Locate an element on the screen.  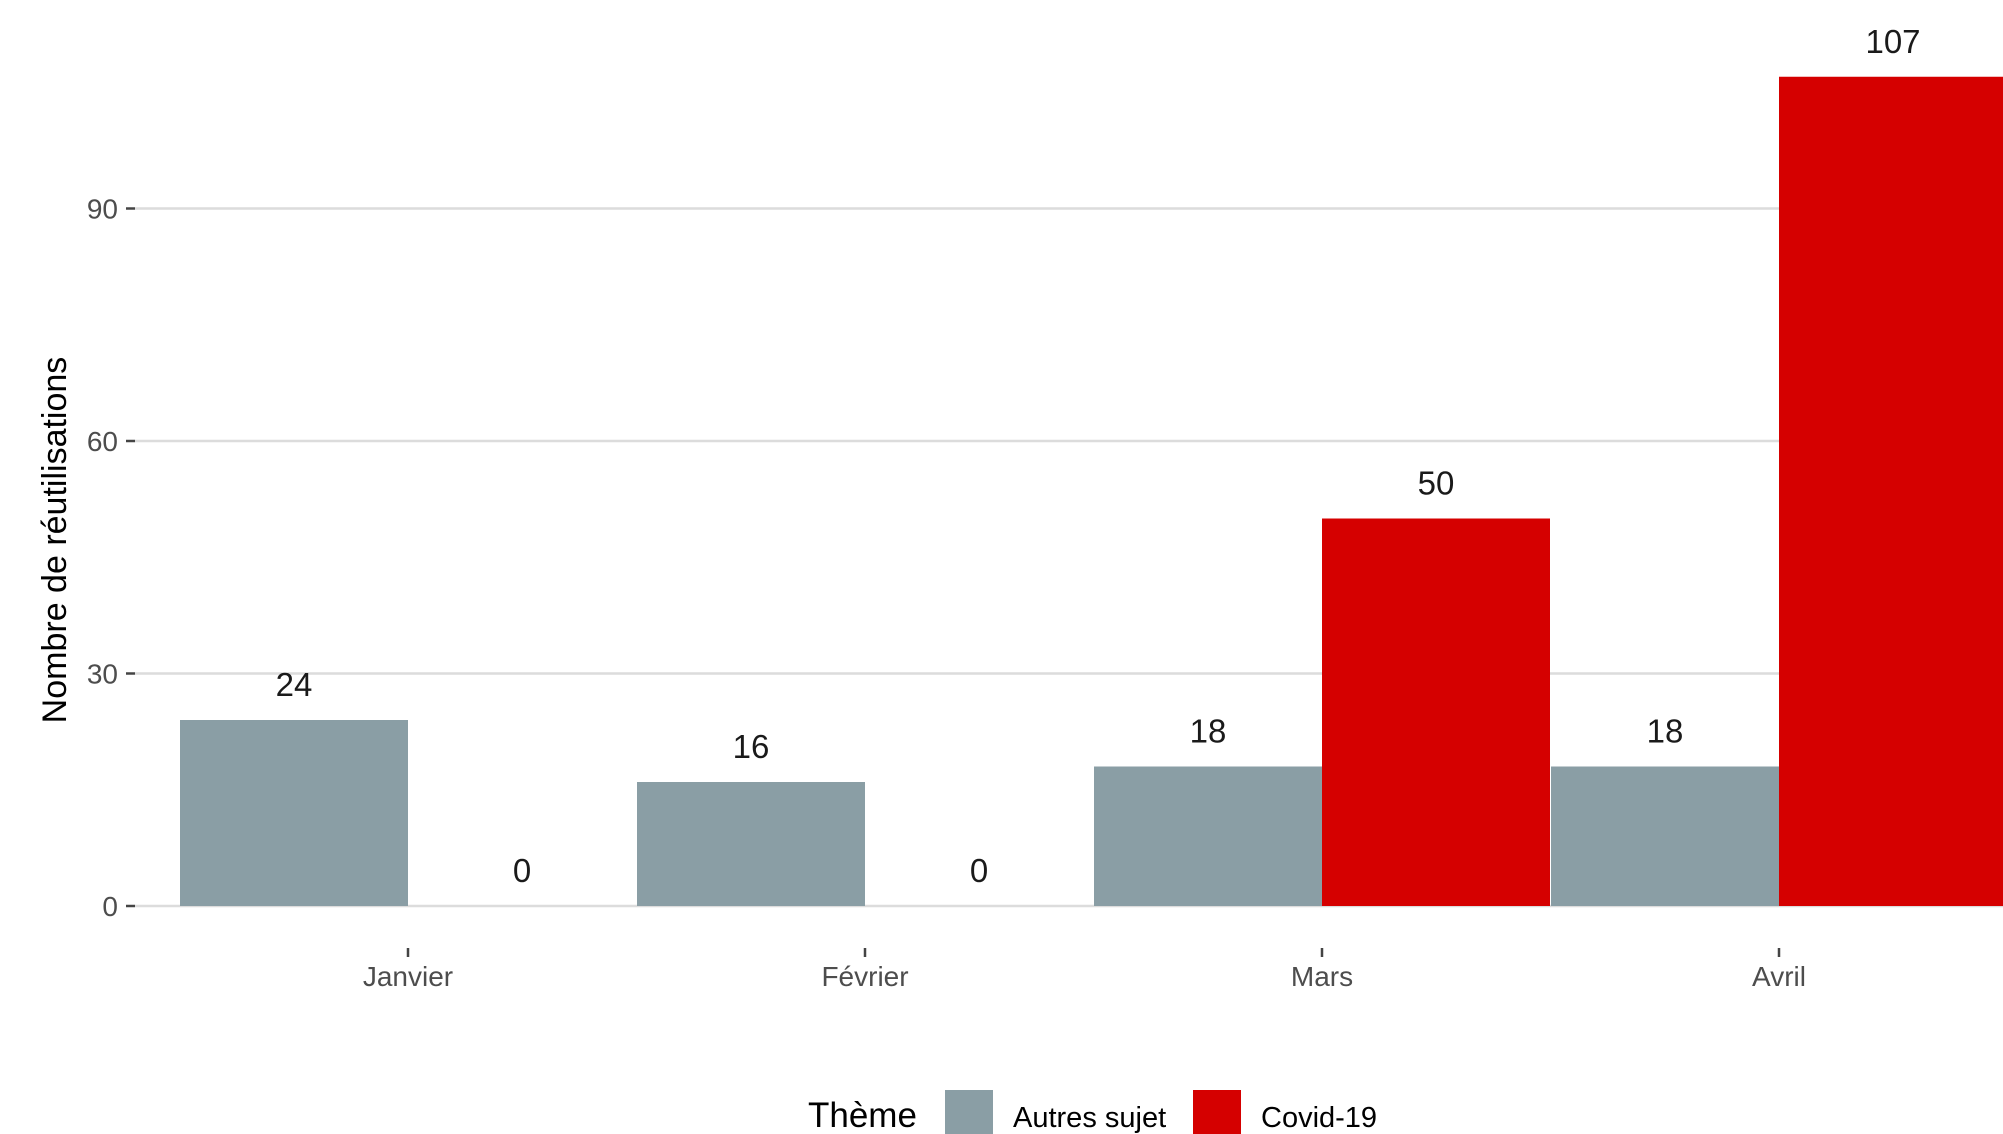
x-tick-label-4: Avril is located at coordinates (1779, 976).